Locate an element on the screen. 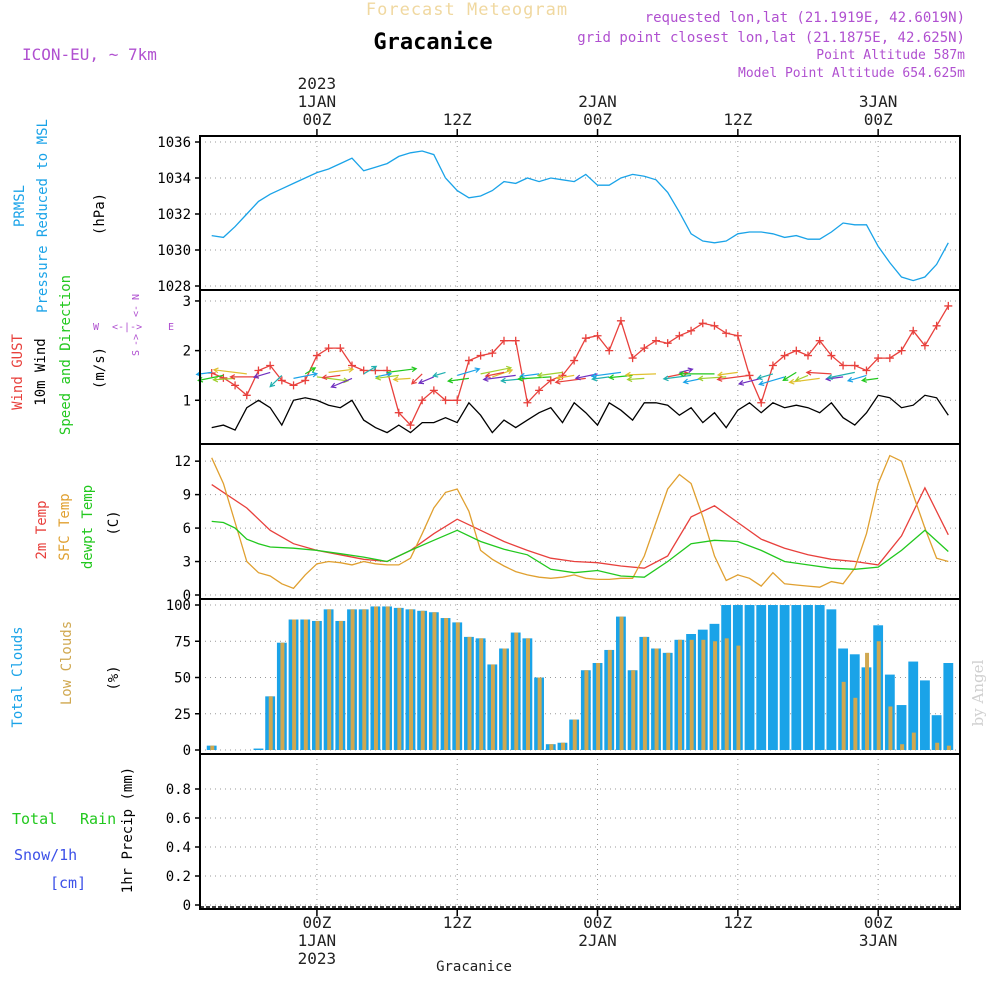  compass-n-arrow: <- is located at coordinates (136, 311).